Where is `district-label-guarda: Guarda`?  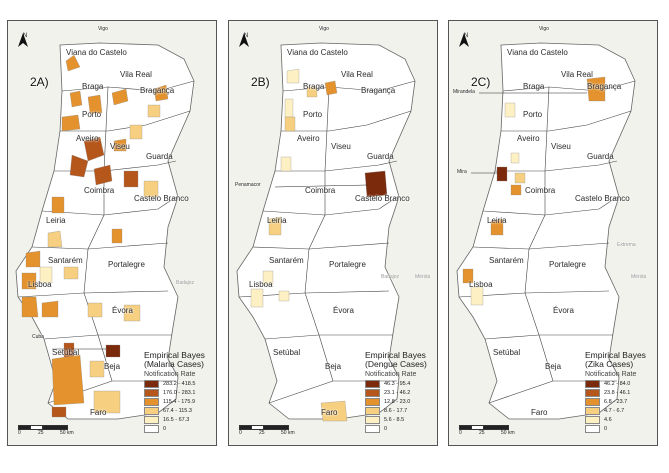 district-label-guarda: Guarda is located at coordinates (380, 156).